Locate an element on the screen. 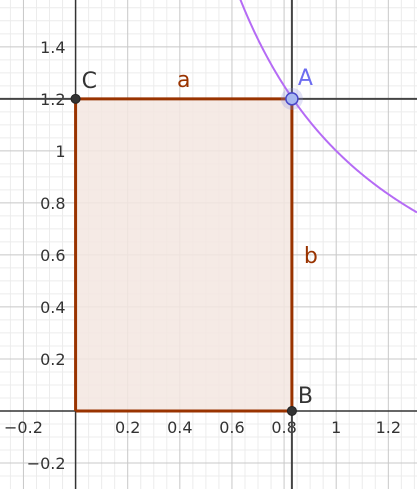 This screenshot has width=417, height=489. y-tick-label: 1 is located at coordinates (60, 151).